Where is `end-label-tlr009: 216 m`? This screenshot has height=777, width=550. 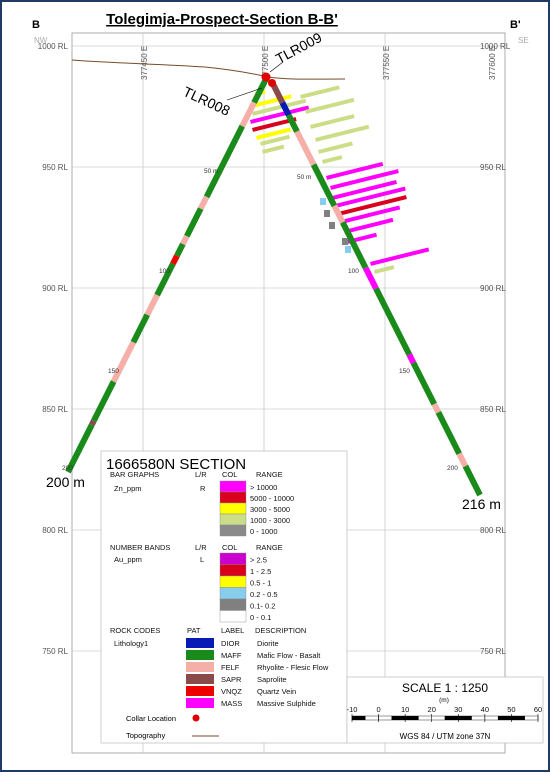
end-label-tlr009: 216 m is located at coordinates (481, 504).